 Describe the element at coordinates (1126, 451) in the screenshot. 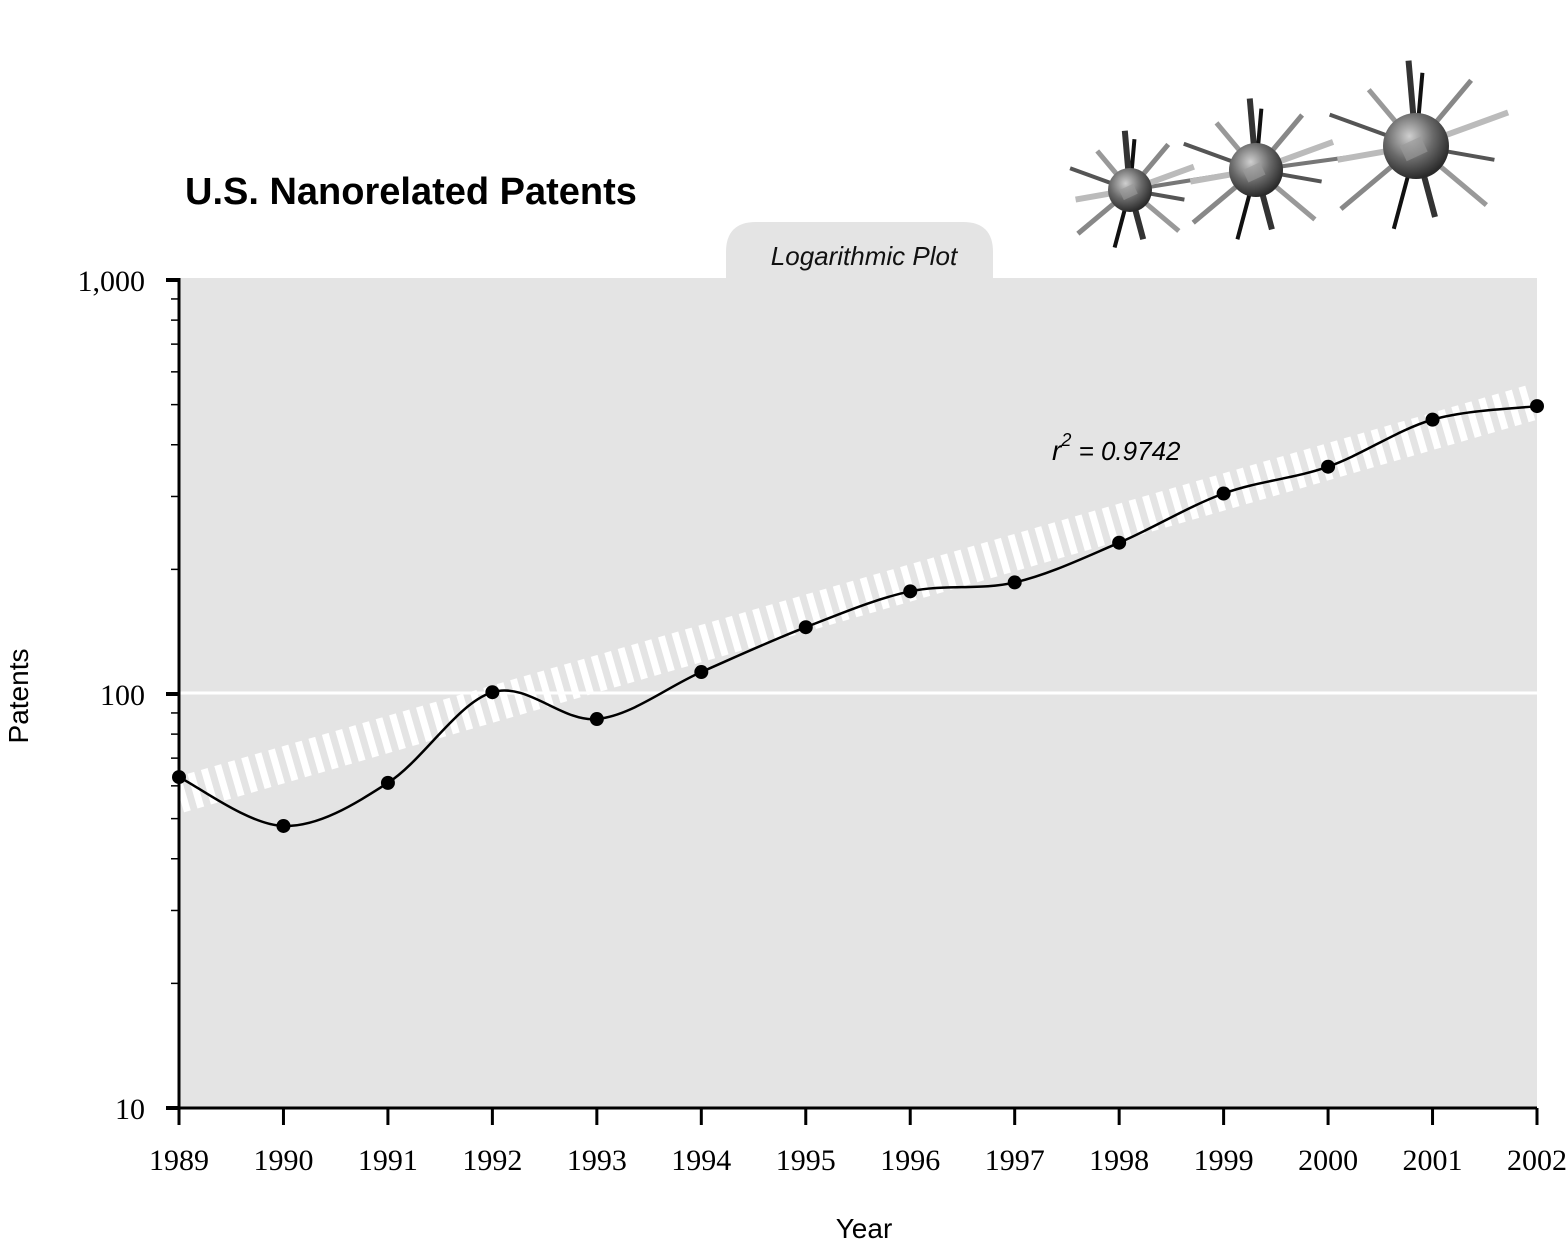

I see `r-squared-value: = 0.9742` at that location.